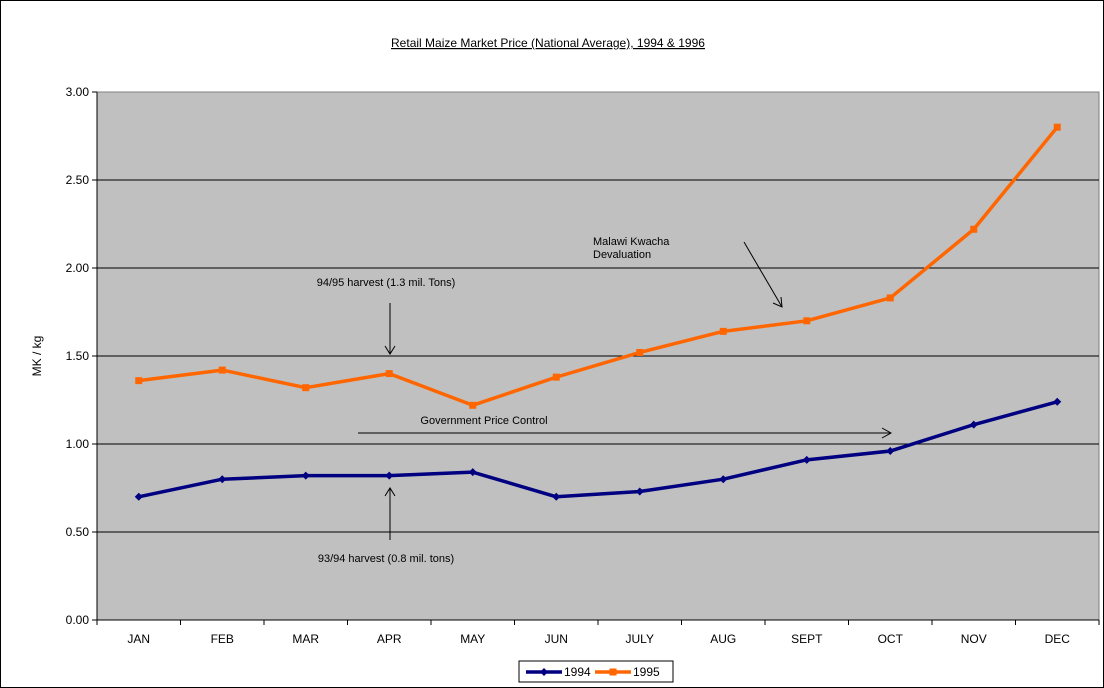  I want to click on x-tick-label: MAY, so click(472, 639).